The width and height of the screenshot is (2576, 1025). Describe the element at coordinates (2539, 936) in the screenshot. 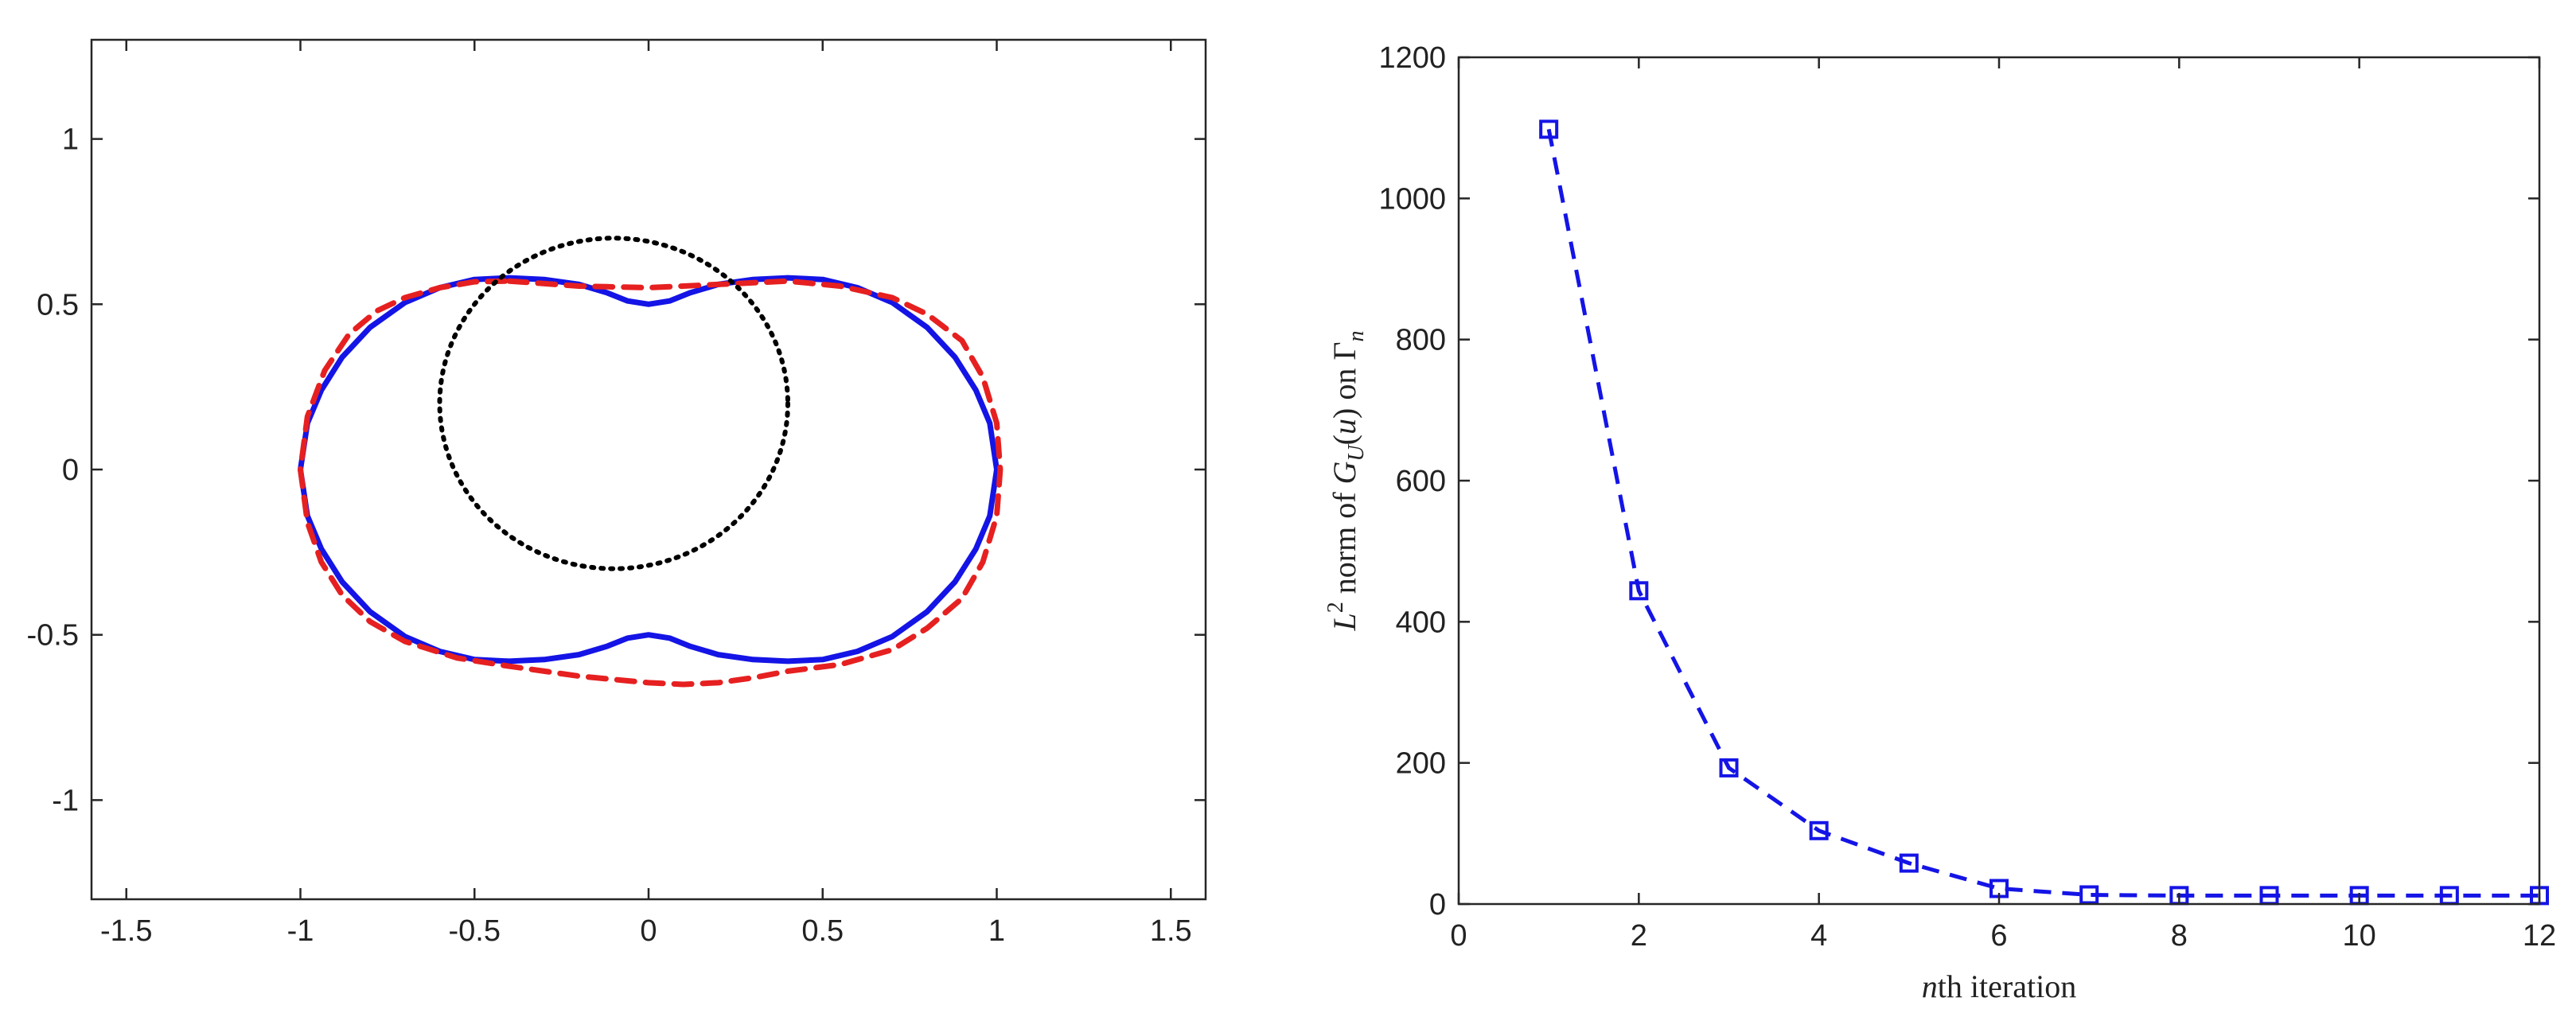

I see `right-x-tick-label: 12` at that location.